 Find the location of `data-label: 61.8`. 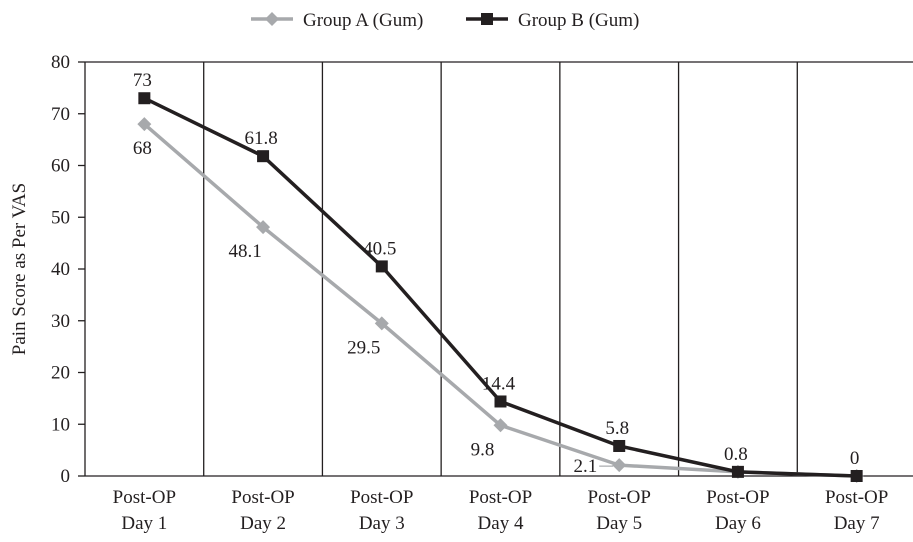

data-label: 61.8 is located at coordinates (260, 138).